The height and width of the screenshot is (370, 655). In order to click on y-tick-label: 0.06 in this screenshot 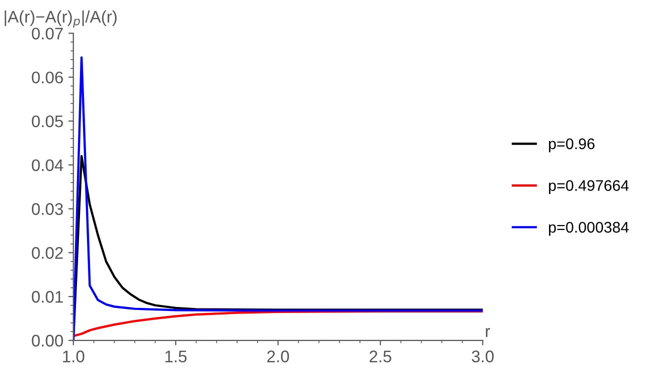, I will do `click(47, 78)`.